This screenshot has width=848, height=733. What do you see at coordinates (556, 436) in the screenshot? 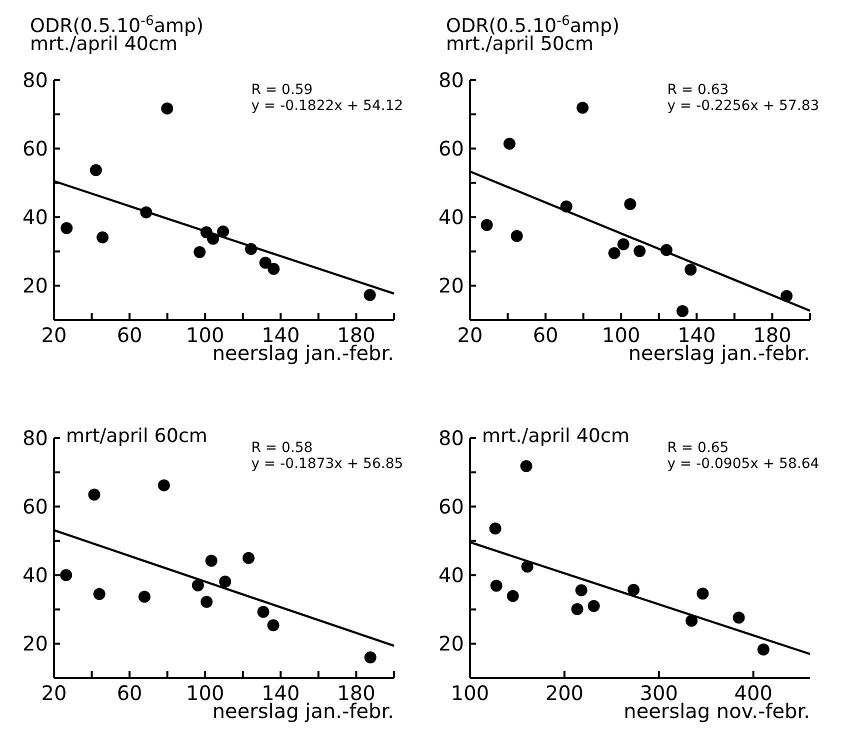
I see `chart-title: mrt./april 40cm` at bounding box center [556, 436].